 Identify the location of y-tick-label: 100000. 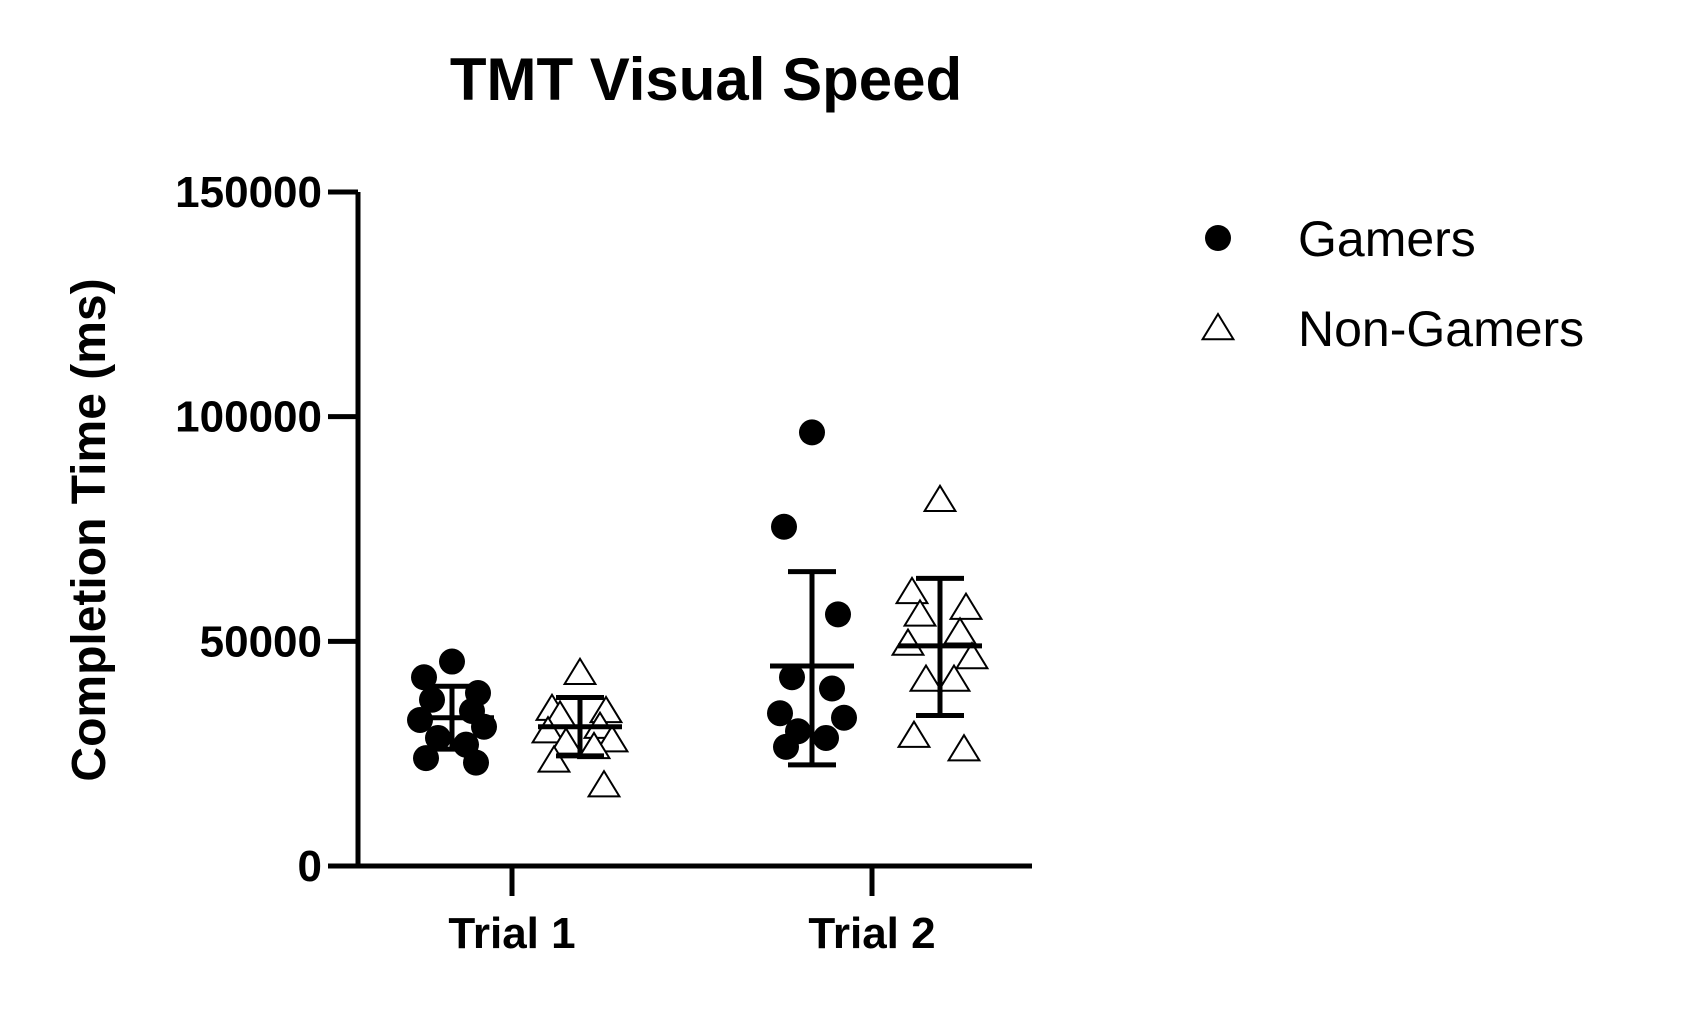
(248, 417).